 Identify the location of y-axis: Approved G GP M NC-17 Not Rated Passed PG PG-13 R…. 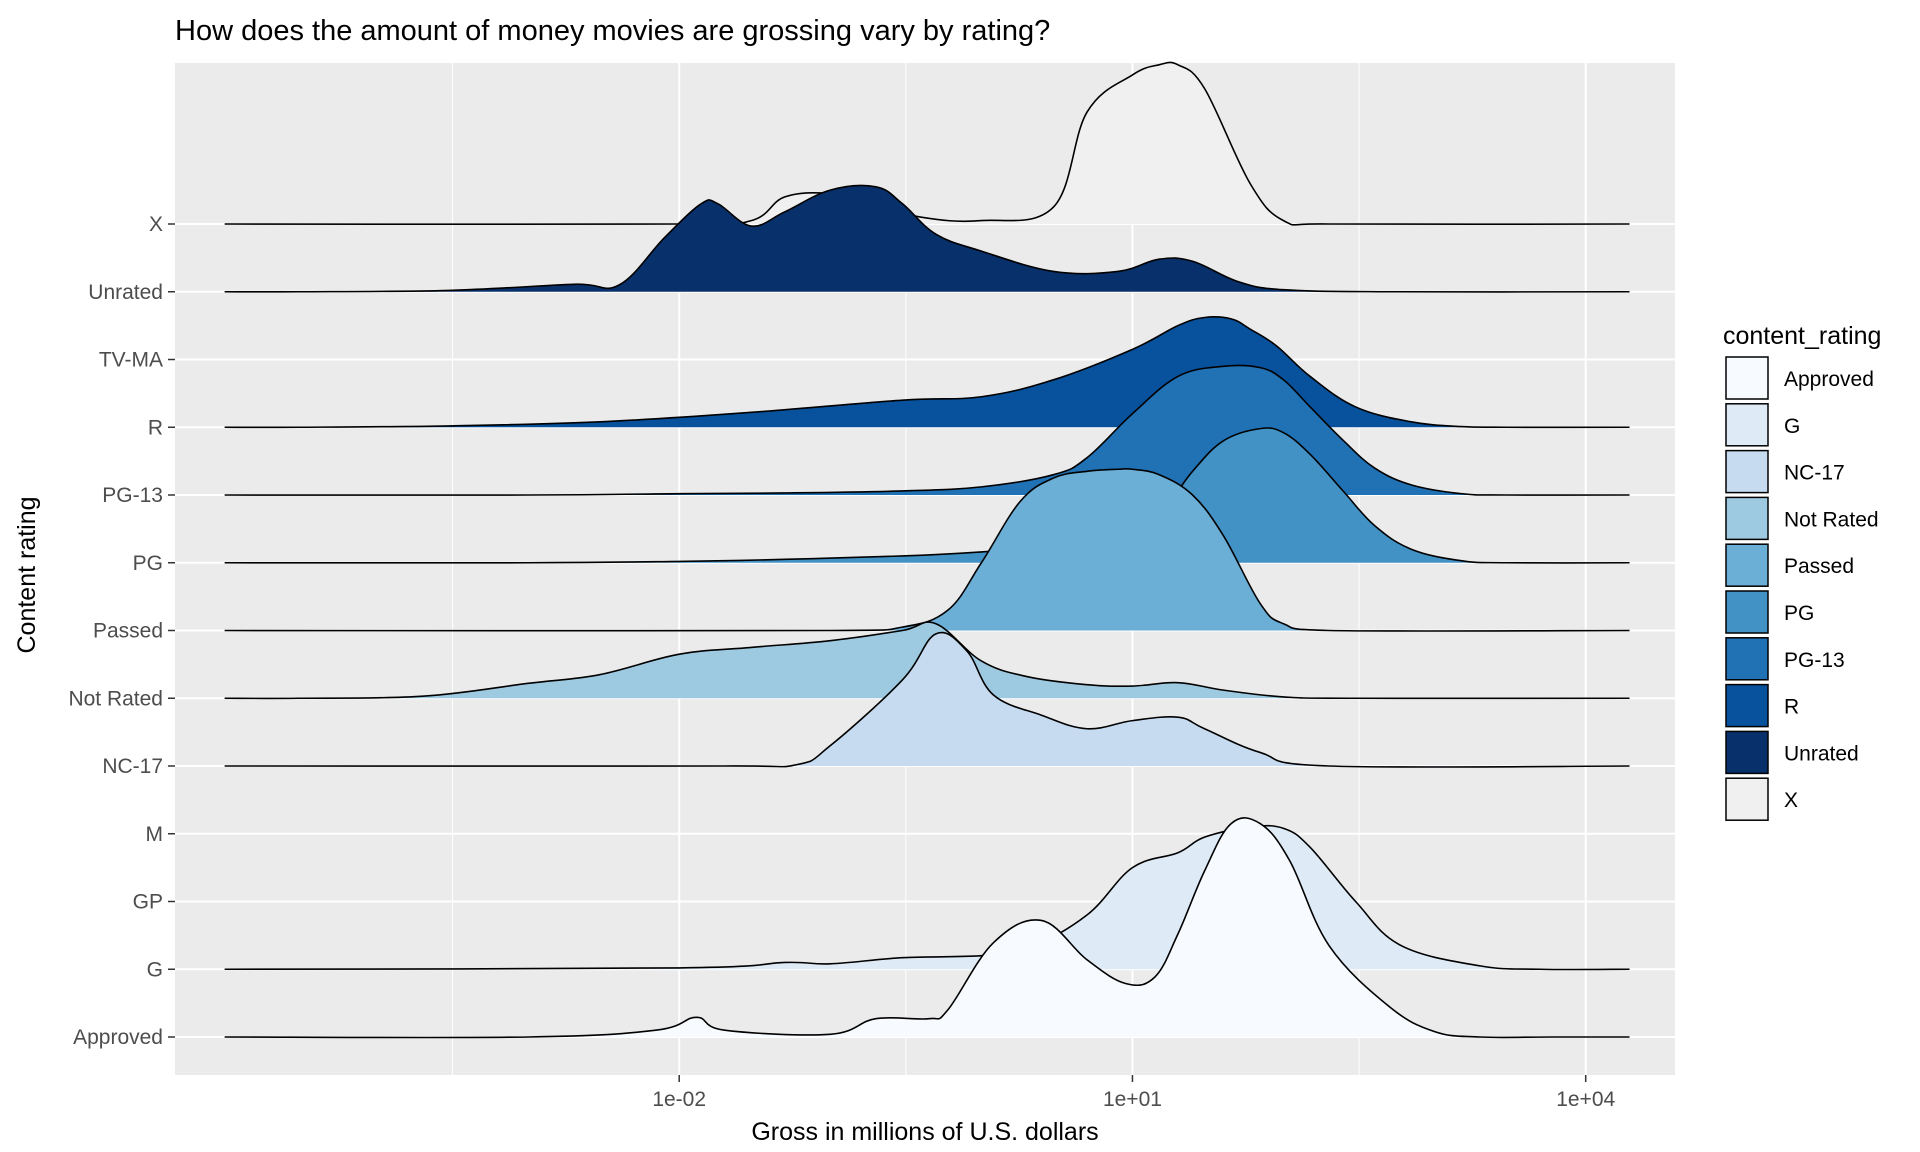
(121, 631).